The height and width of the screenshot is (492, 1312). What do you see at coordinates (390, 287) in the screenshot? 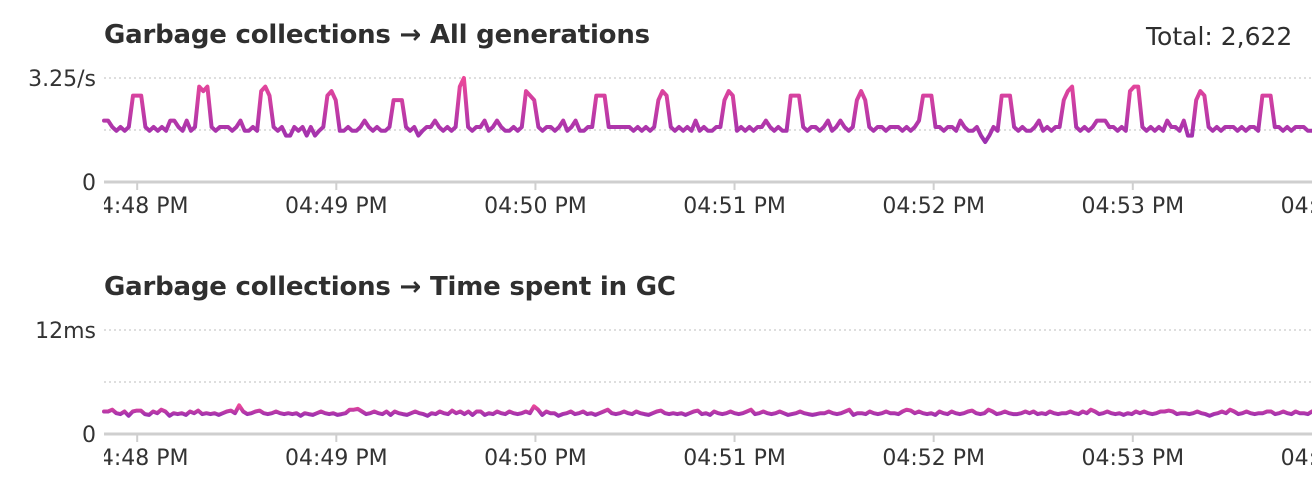
I see `chart-title: Garbage collections → Time spent in GC` at bounding box center [390, 287].